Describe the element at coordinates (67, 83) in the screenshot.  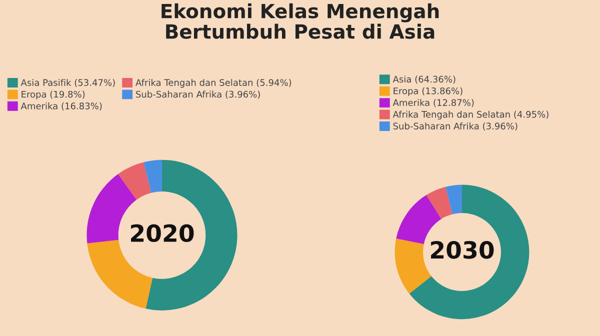
I see `legend-label: Asia Pasifik (53.47%)` at that location.